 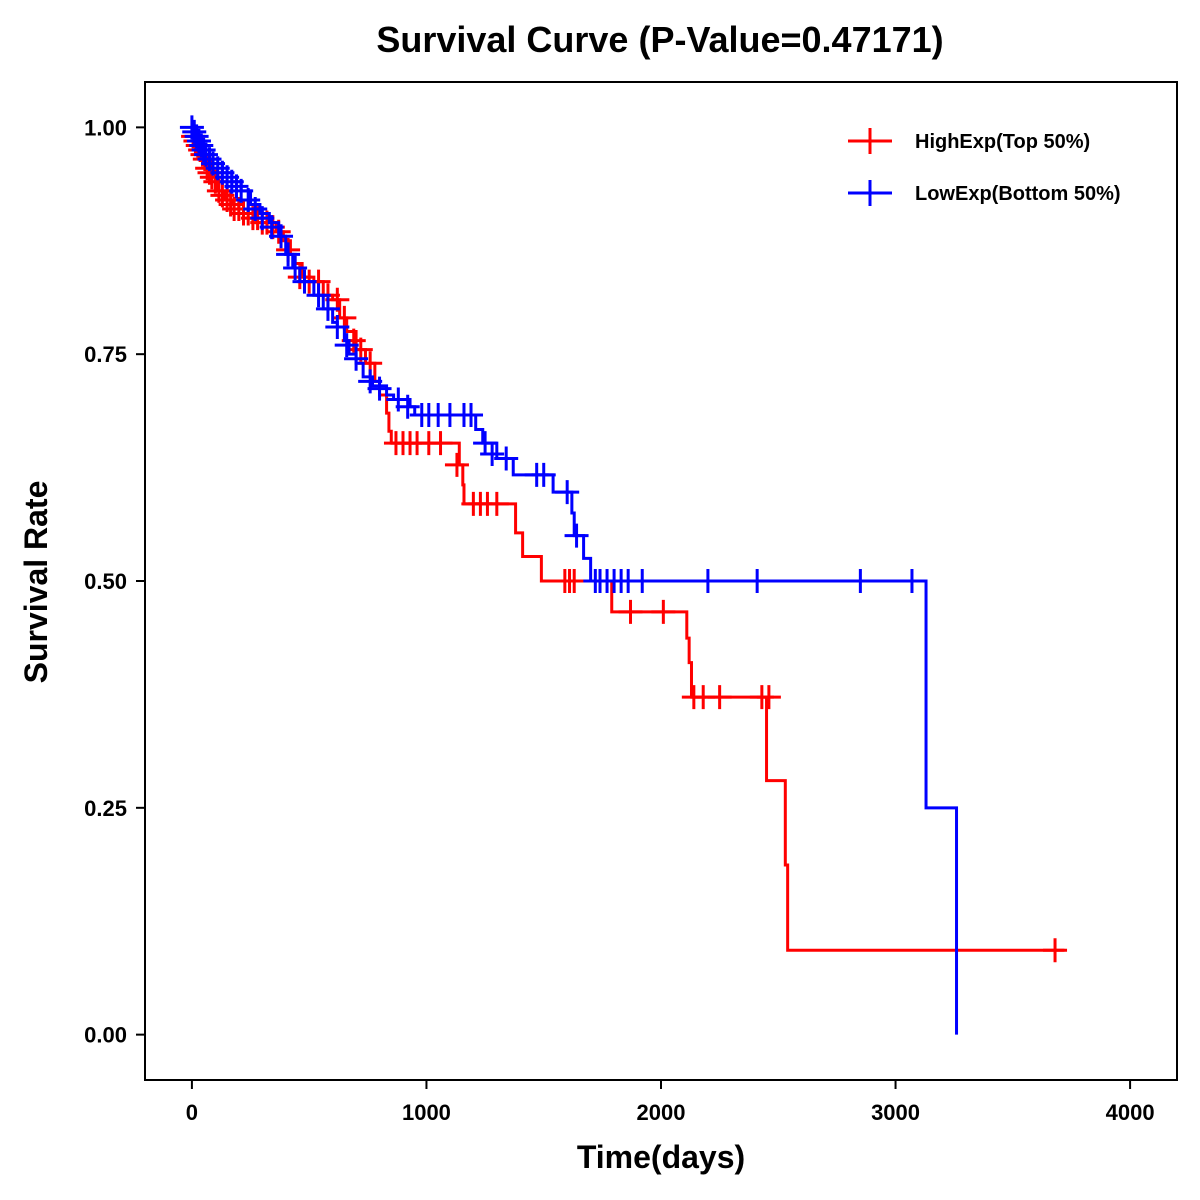 I want to click on y-axis: 0.00 0.25 0.50 0.75 1.00, so click(x=114, y=581).